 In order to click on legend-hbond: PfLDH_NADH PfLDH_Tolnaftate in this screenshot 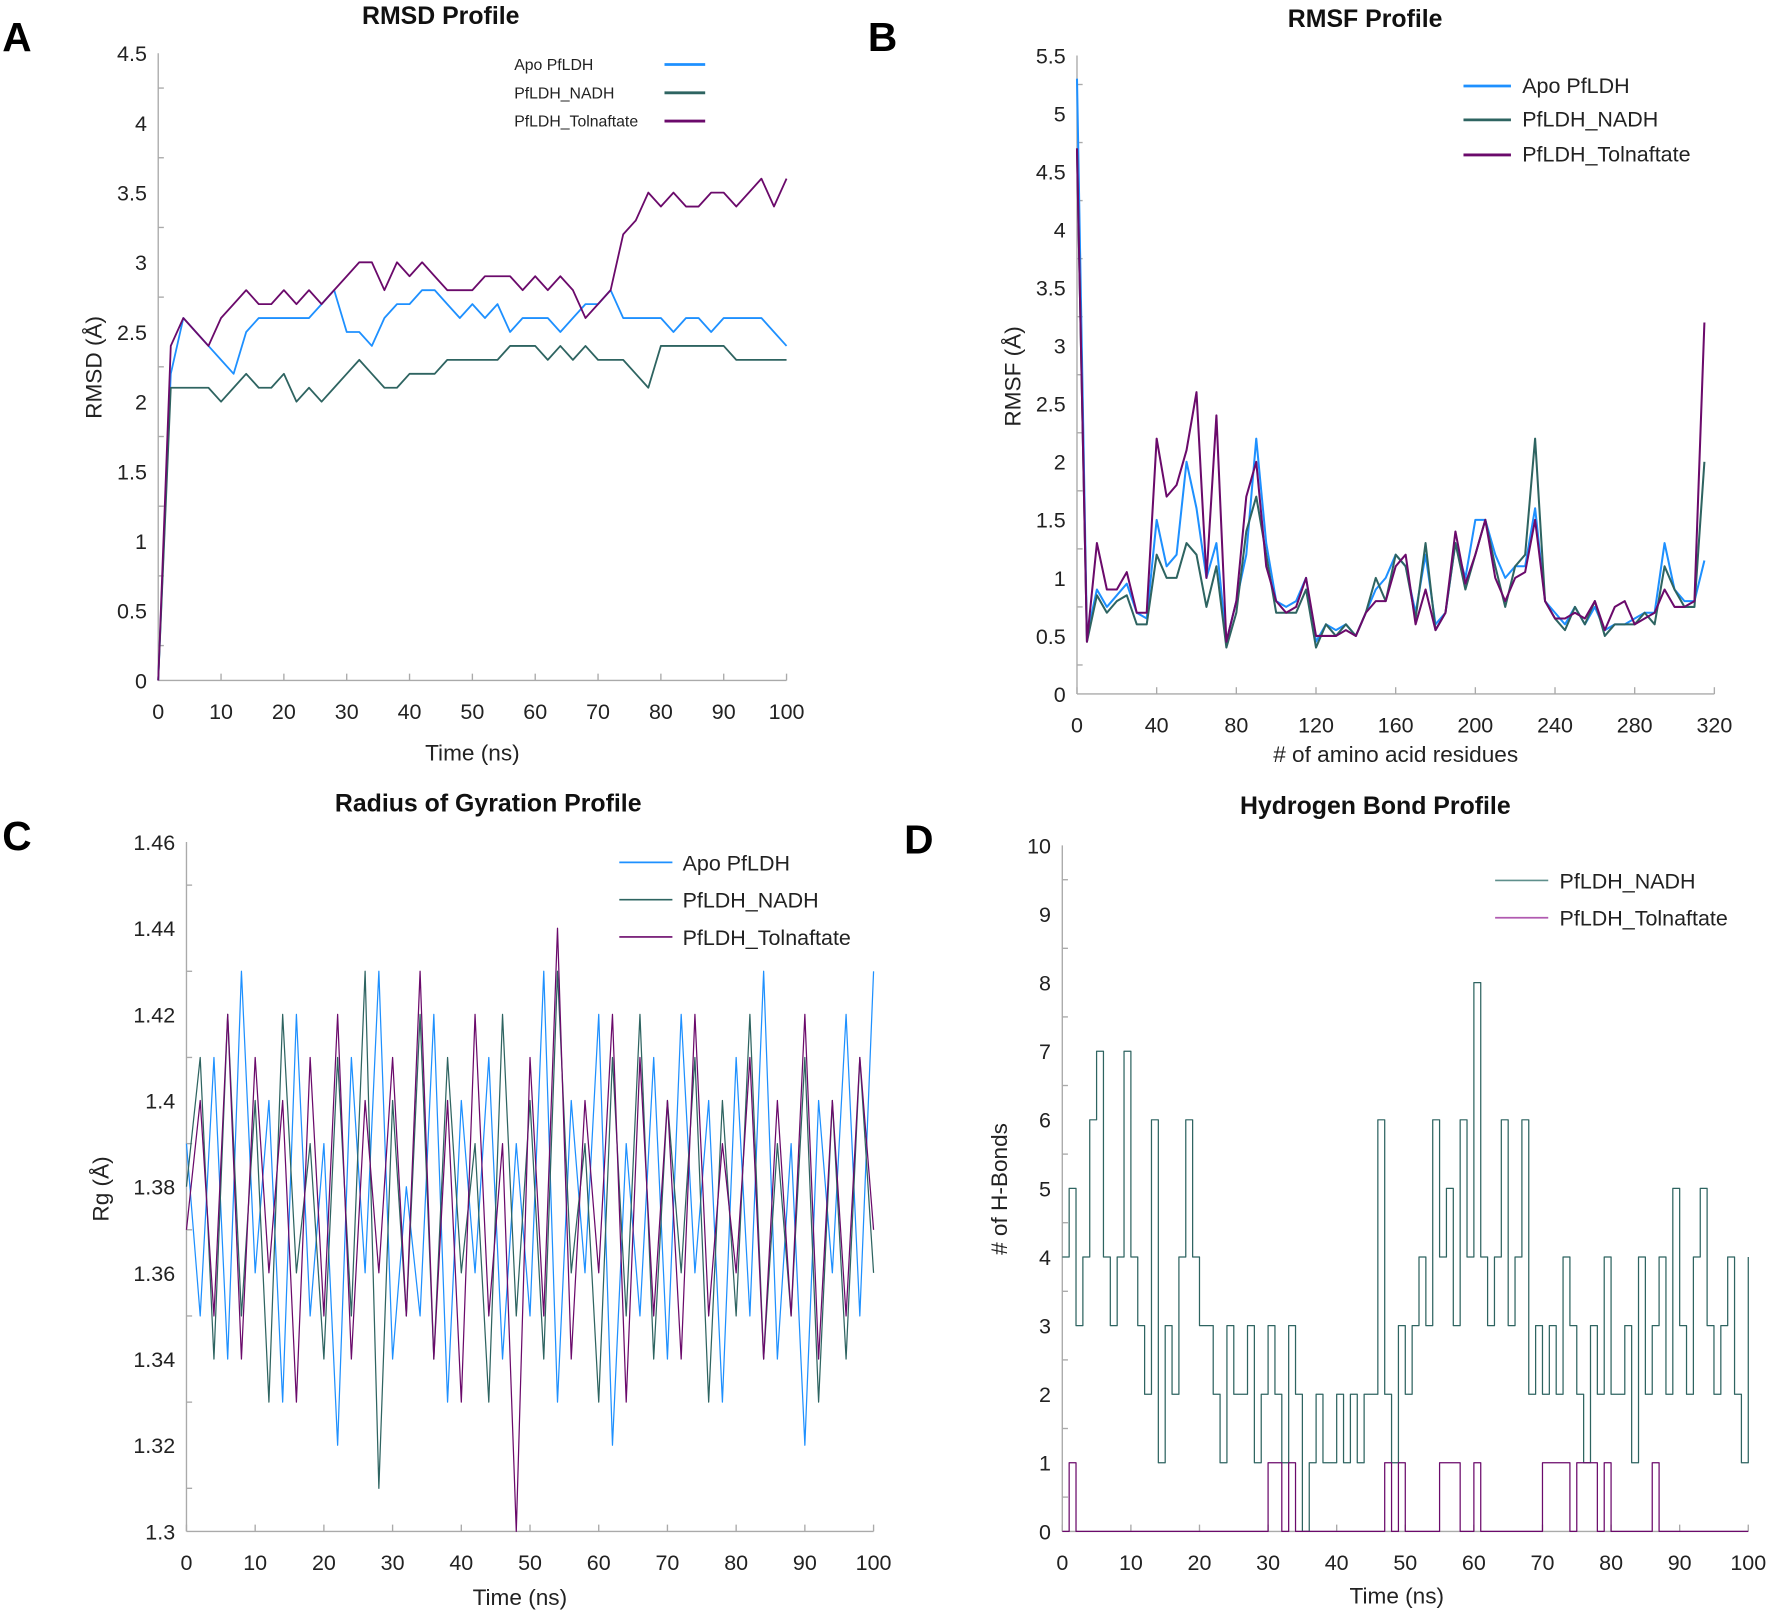, I will do `click(1611, 900)`.